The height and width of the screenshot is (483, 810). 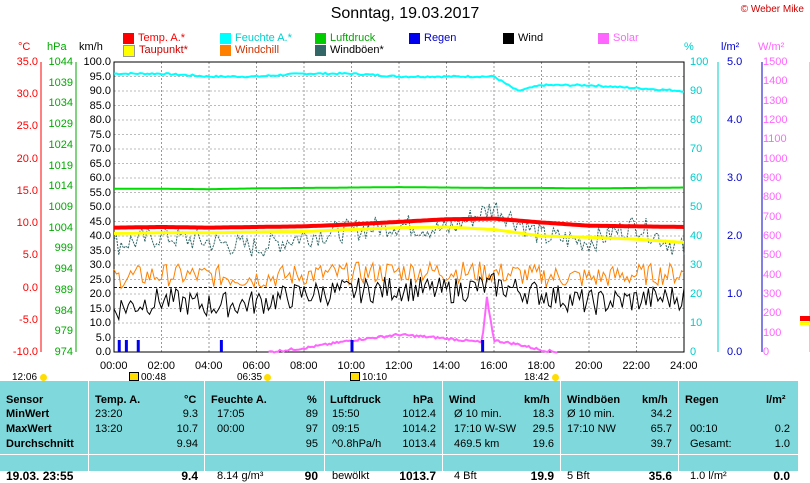 I want to click on humidity-tick-label: 90, so click(x=696, y=91).